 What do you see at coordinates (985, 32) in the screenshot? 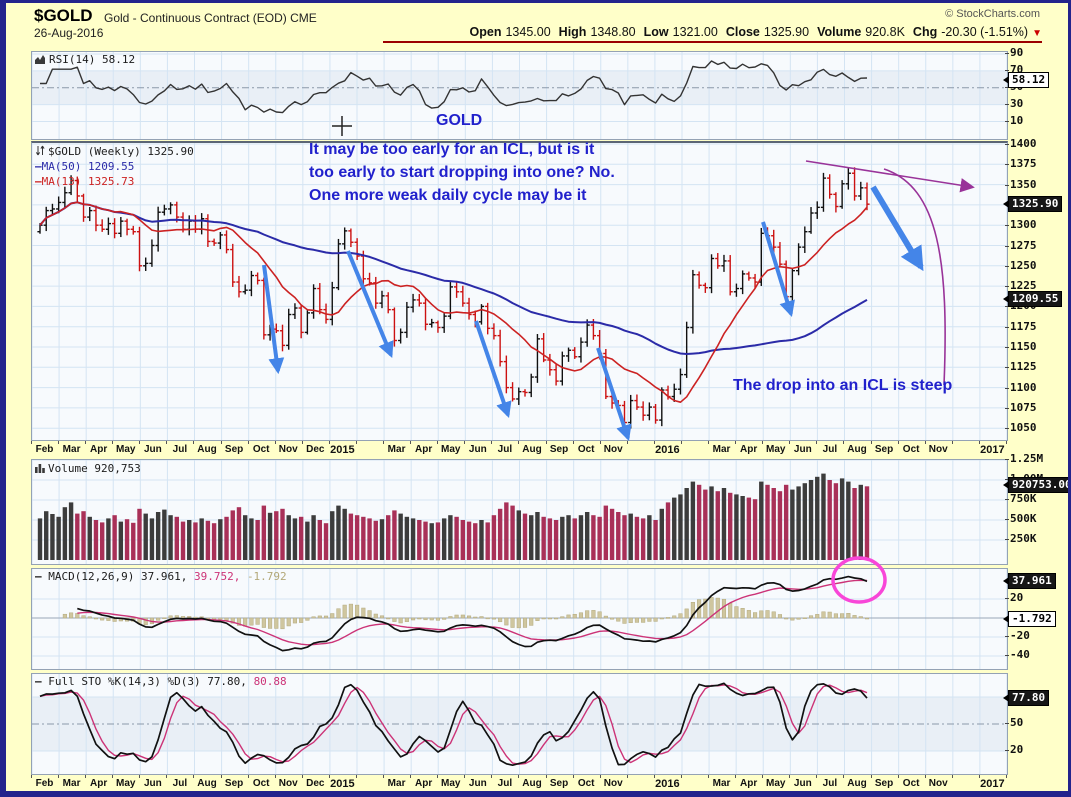
I see `quote-value: -20.30 (-1.51%)` at bounding box center [985, 32].